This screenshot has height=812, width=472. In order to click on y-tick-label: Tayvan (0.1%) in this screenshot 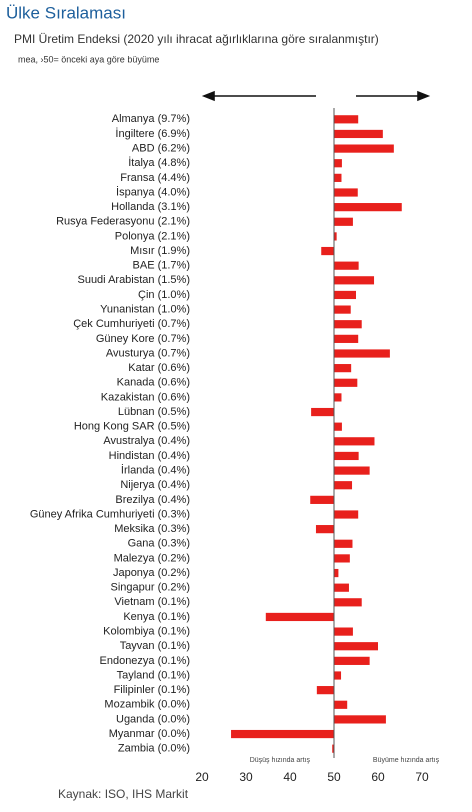, I will do `click(155, 646)`.